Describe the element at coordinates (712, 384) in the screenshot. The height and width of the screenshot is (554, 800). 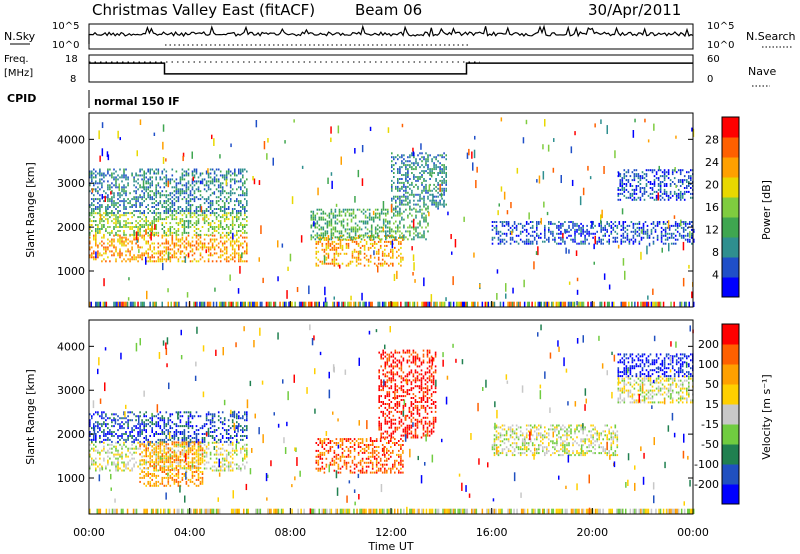
I see `velocity-colorbar-tick: 50` at that location.